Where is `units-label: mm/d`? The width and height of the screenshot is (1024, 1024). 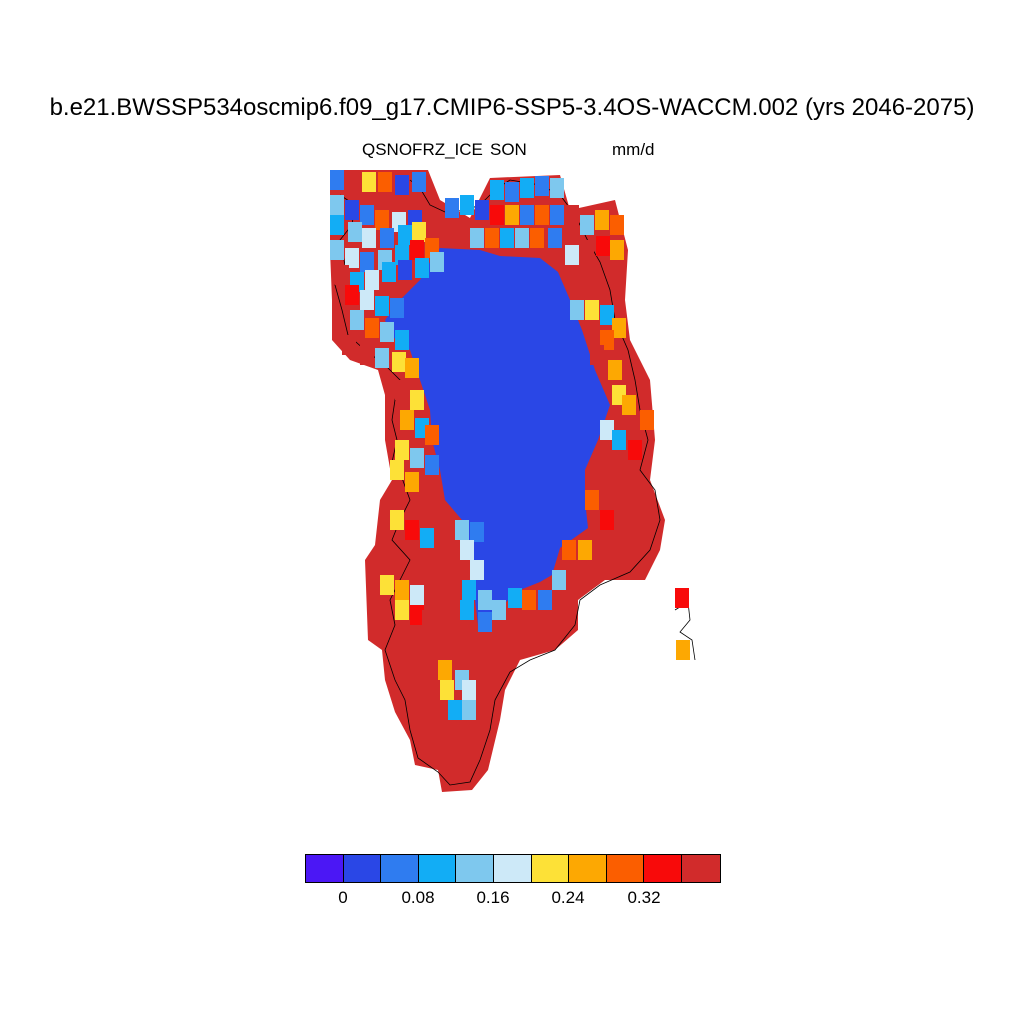
units-label: mm/d is located at coordinates (633, 149).